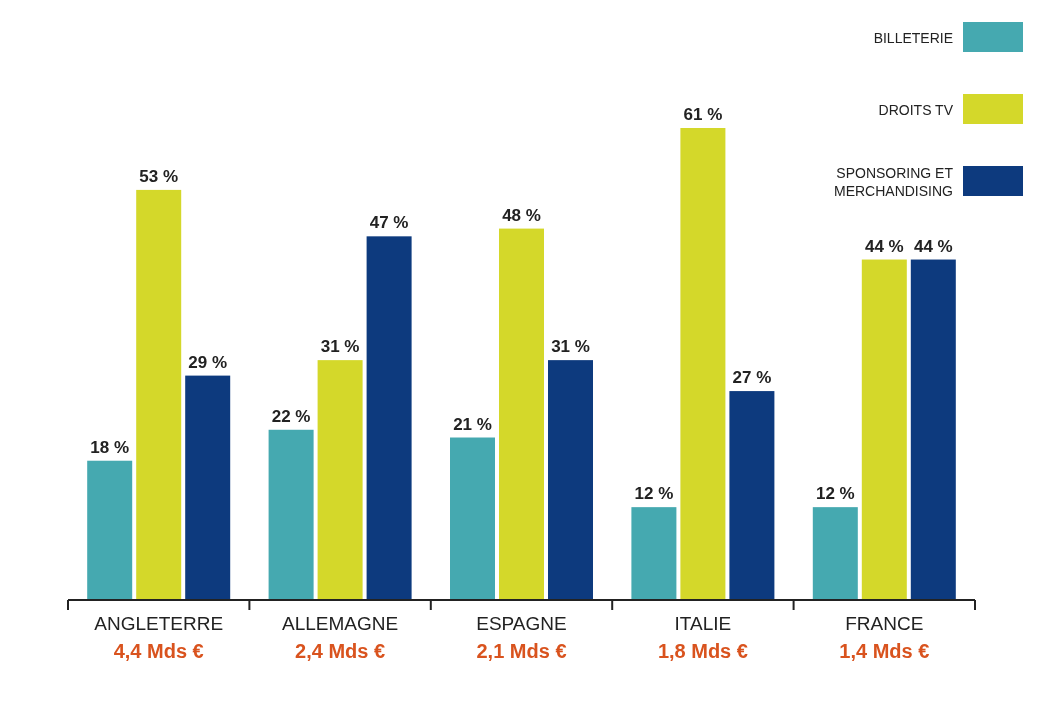 This screenshot has width=1061, height=720. Describe the element at coordinates (340, 623) in the screenshot. I see `x-tick-label: ALLEMAGNE` at that location.